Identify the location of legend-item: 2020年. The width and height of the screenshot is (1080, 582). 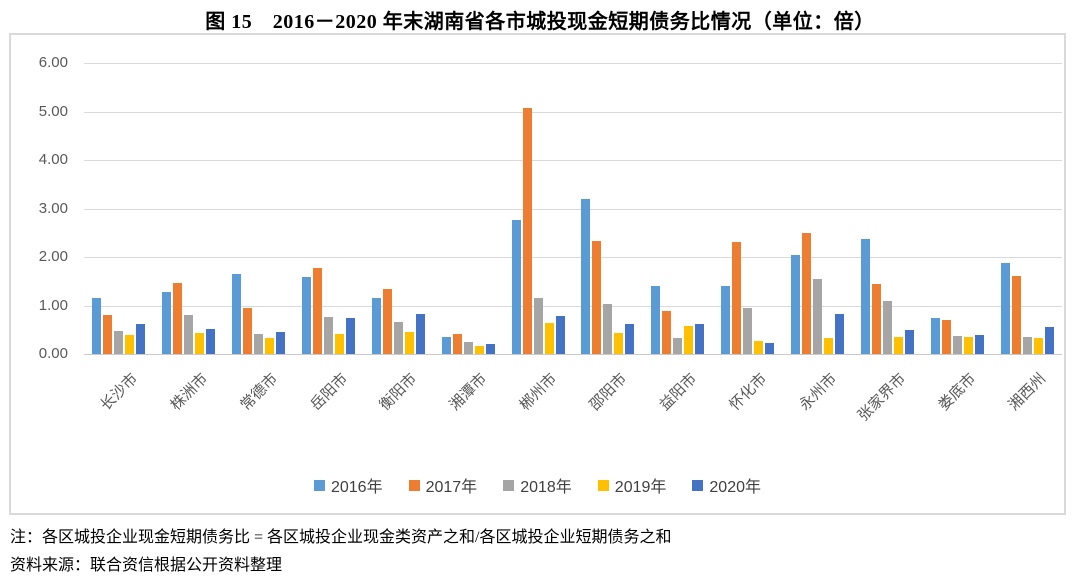
(726, 485).